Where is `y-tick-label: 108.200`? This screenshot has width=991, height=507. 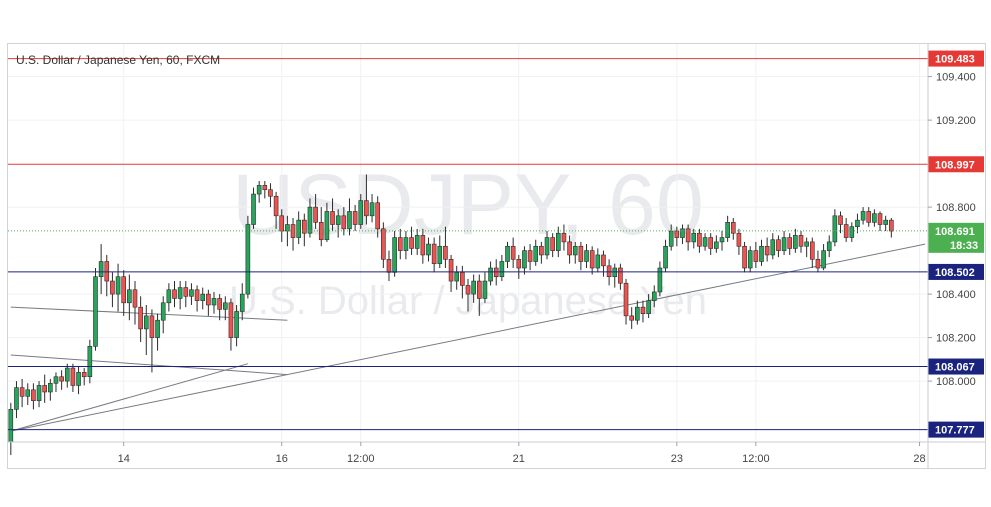
y-tick-label: 108.200 is located at coordinates (956, 339).